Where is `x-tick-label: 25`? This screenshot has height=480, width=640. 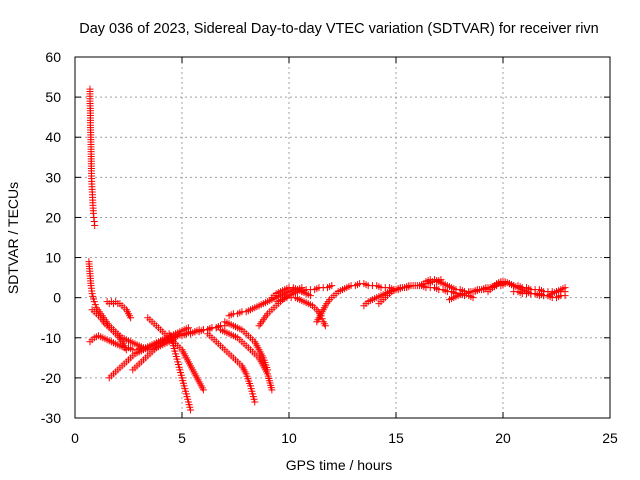
x-tick-label: 25 is located at coordinates (610, 438).